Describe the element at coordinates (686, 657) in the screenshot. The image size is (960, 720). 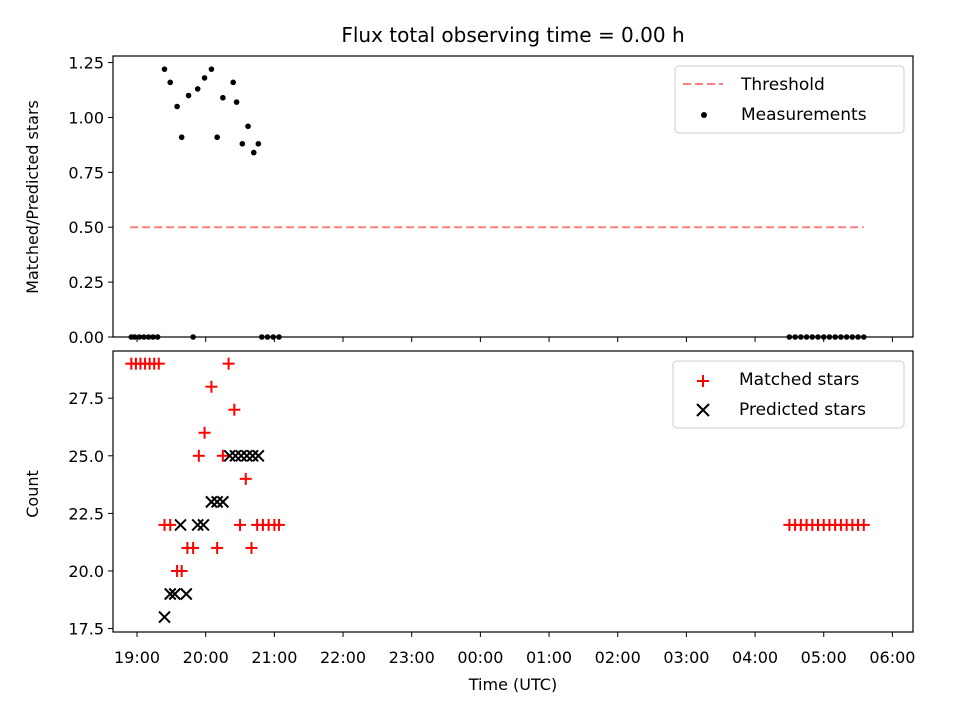
I see `x-tick-label: 03:00` at that location.